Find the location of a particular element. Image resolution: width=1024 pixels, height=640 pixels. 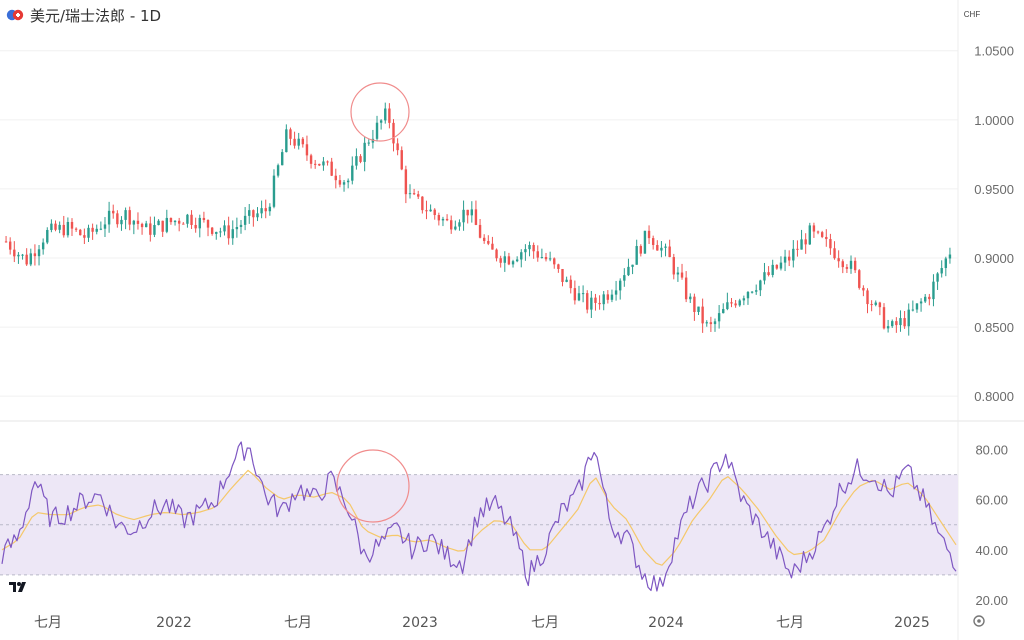

chart-title: 美元/瑞士法郎 - 1D is located at coordinates (83, 15).